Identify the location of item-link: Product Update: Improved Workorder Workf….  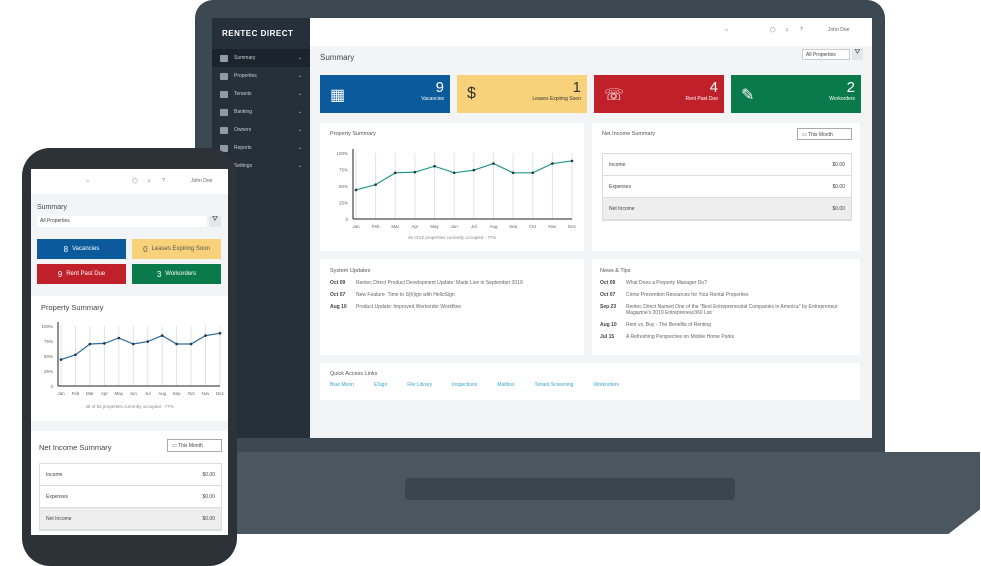
(408, 307).